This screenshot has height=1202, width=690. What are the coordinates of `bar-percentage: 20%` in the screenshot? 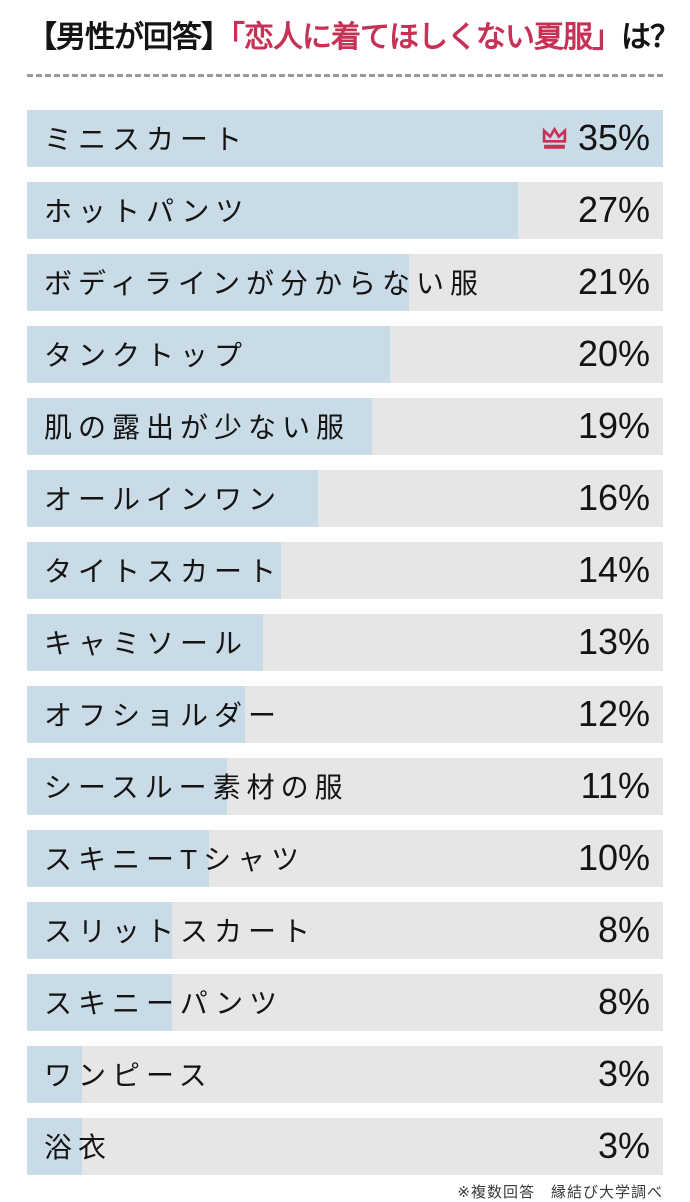 It's located at (613, 353).